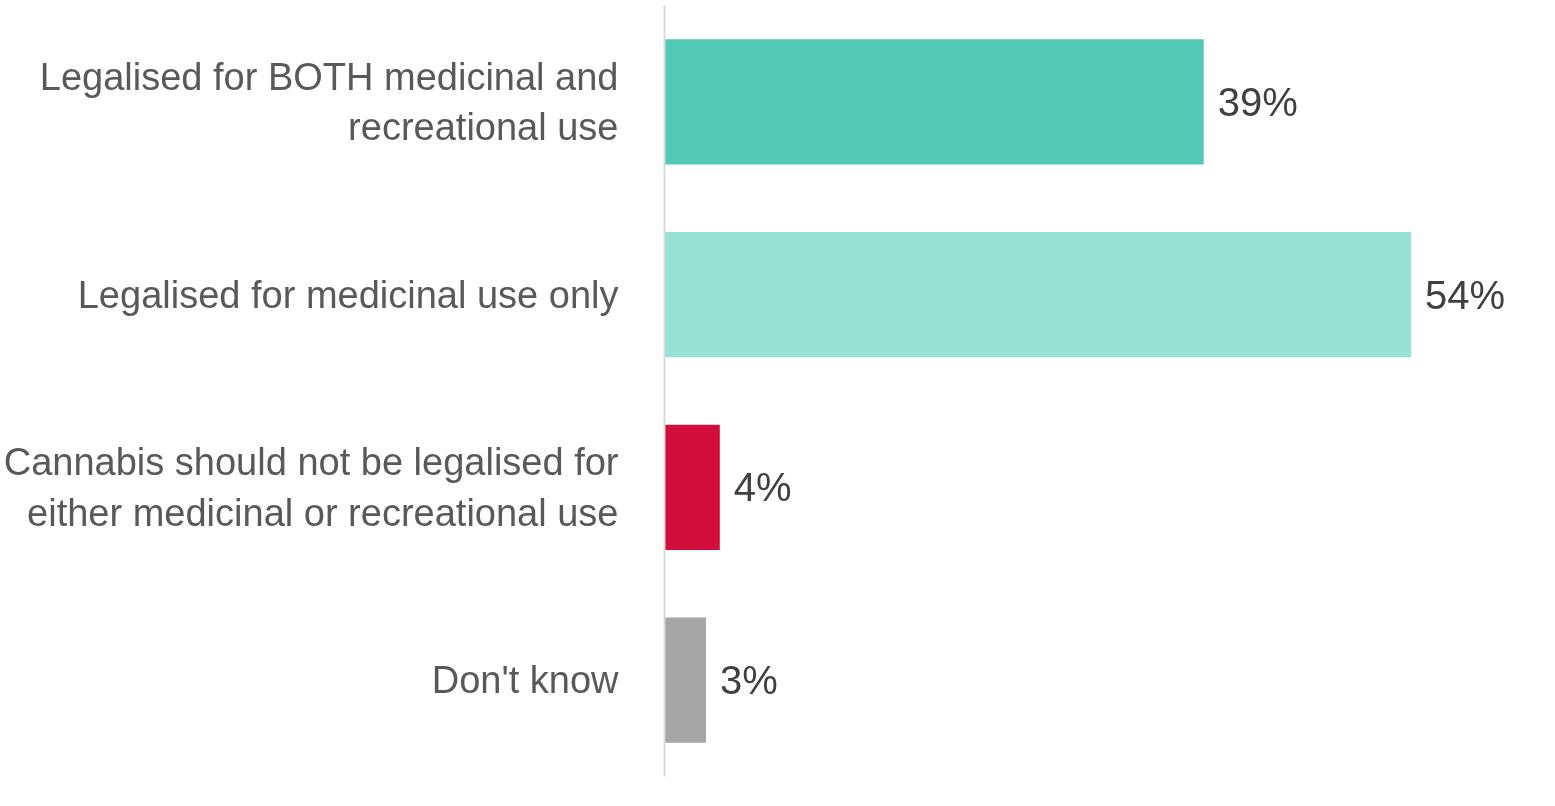 Image resolution: width=1555 pixels, height=806 pixels. I want to click on y-tick-label: Cannabis should not be legalised for either medicinal or recreational use, so click(311, 487).